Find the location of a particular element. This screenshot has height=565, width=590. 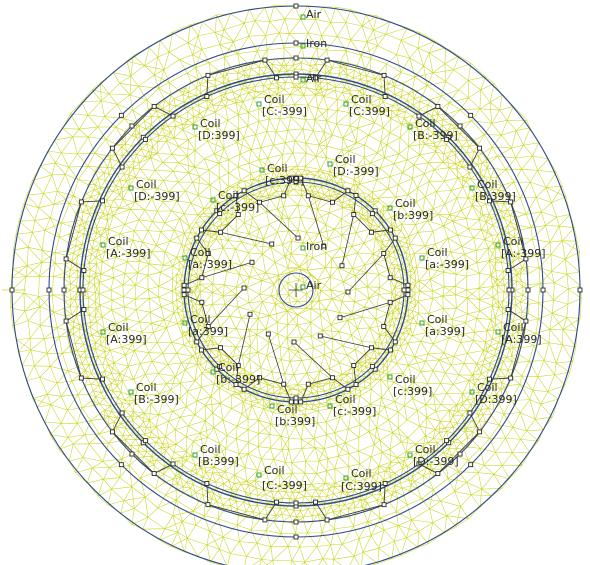

block-label-iron-outer: Iron is located at coordinates (313, 43).